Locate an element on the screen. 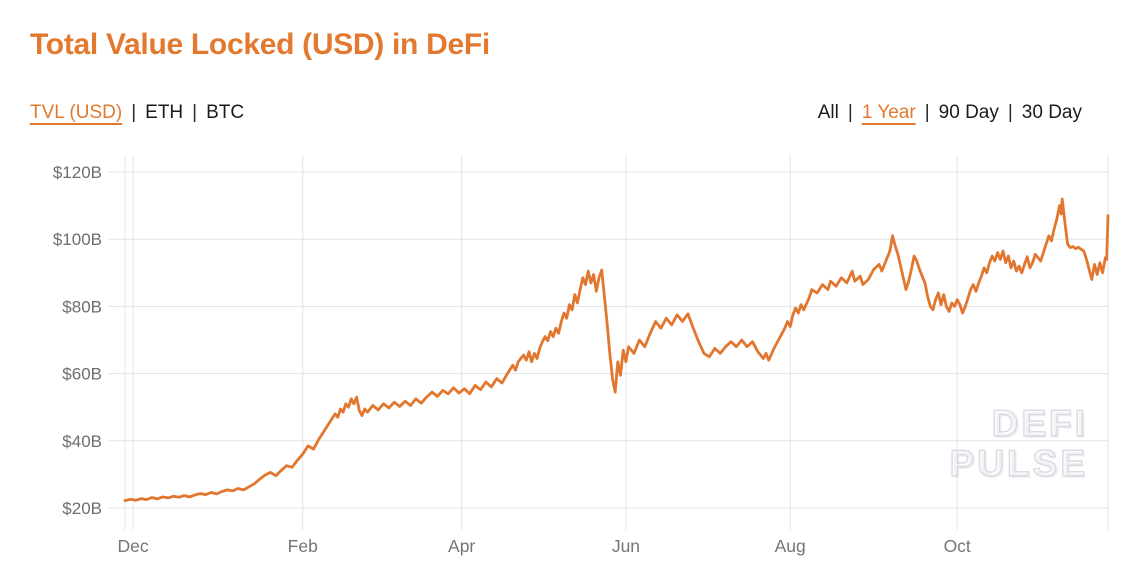 This screenshot has width=1134, height=564. y-axis-label: $60B is located at coordinates (82, 374).